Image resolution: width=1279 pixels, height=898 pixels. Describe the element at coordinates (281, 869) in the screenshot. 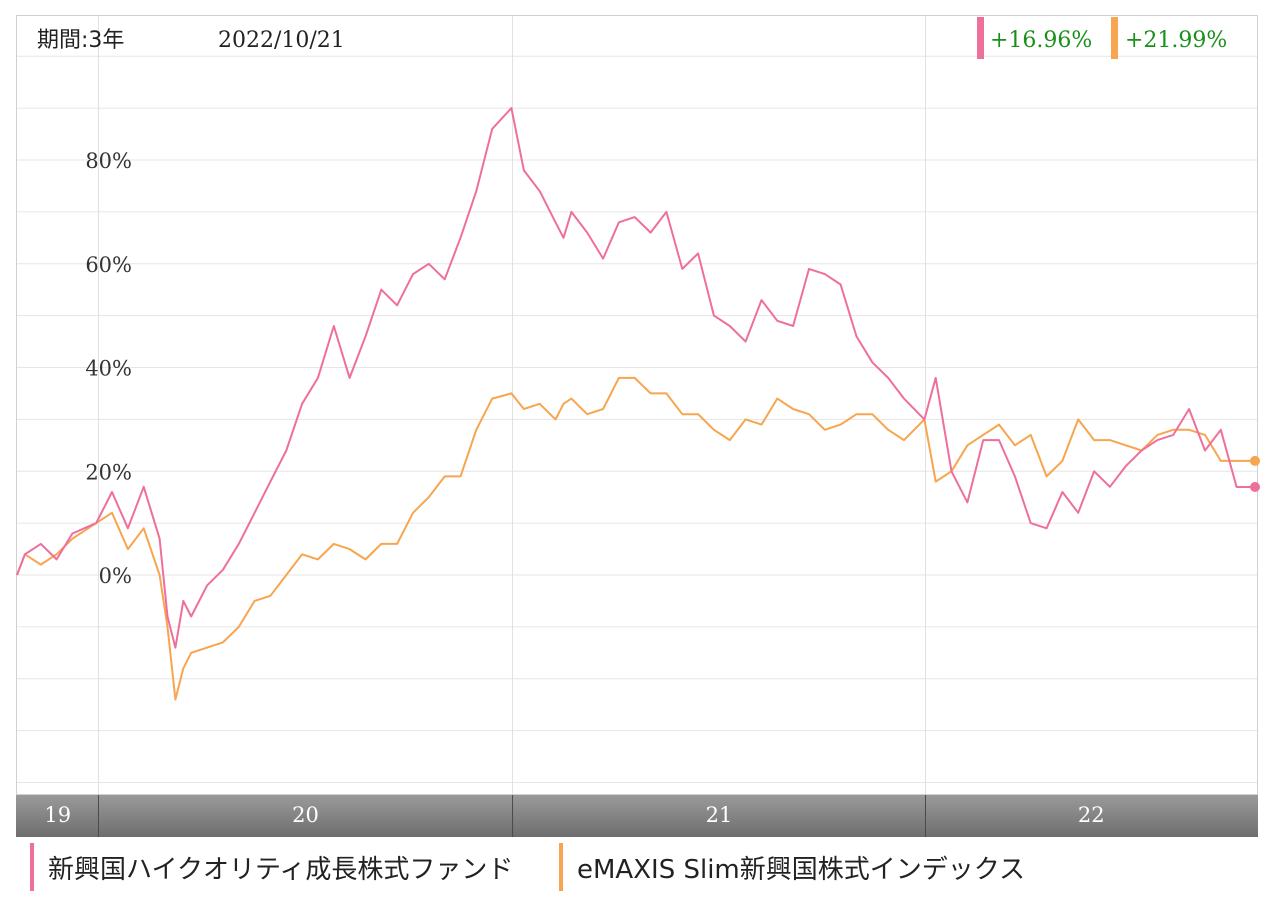

I see `legend-label-a: 新興国ハイクオリティ成長株式ファンド` at that location.